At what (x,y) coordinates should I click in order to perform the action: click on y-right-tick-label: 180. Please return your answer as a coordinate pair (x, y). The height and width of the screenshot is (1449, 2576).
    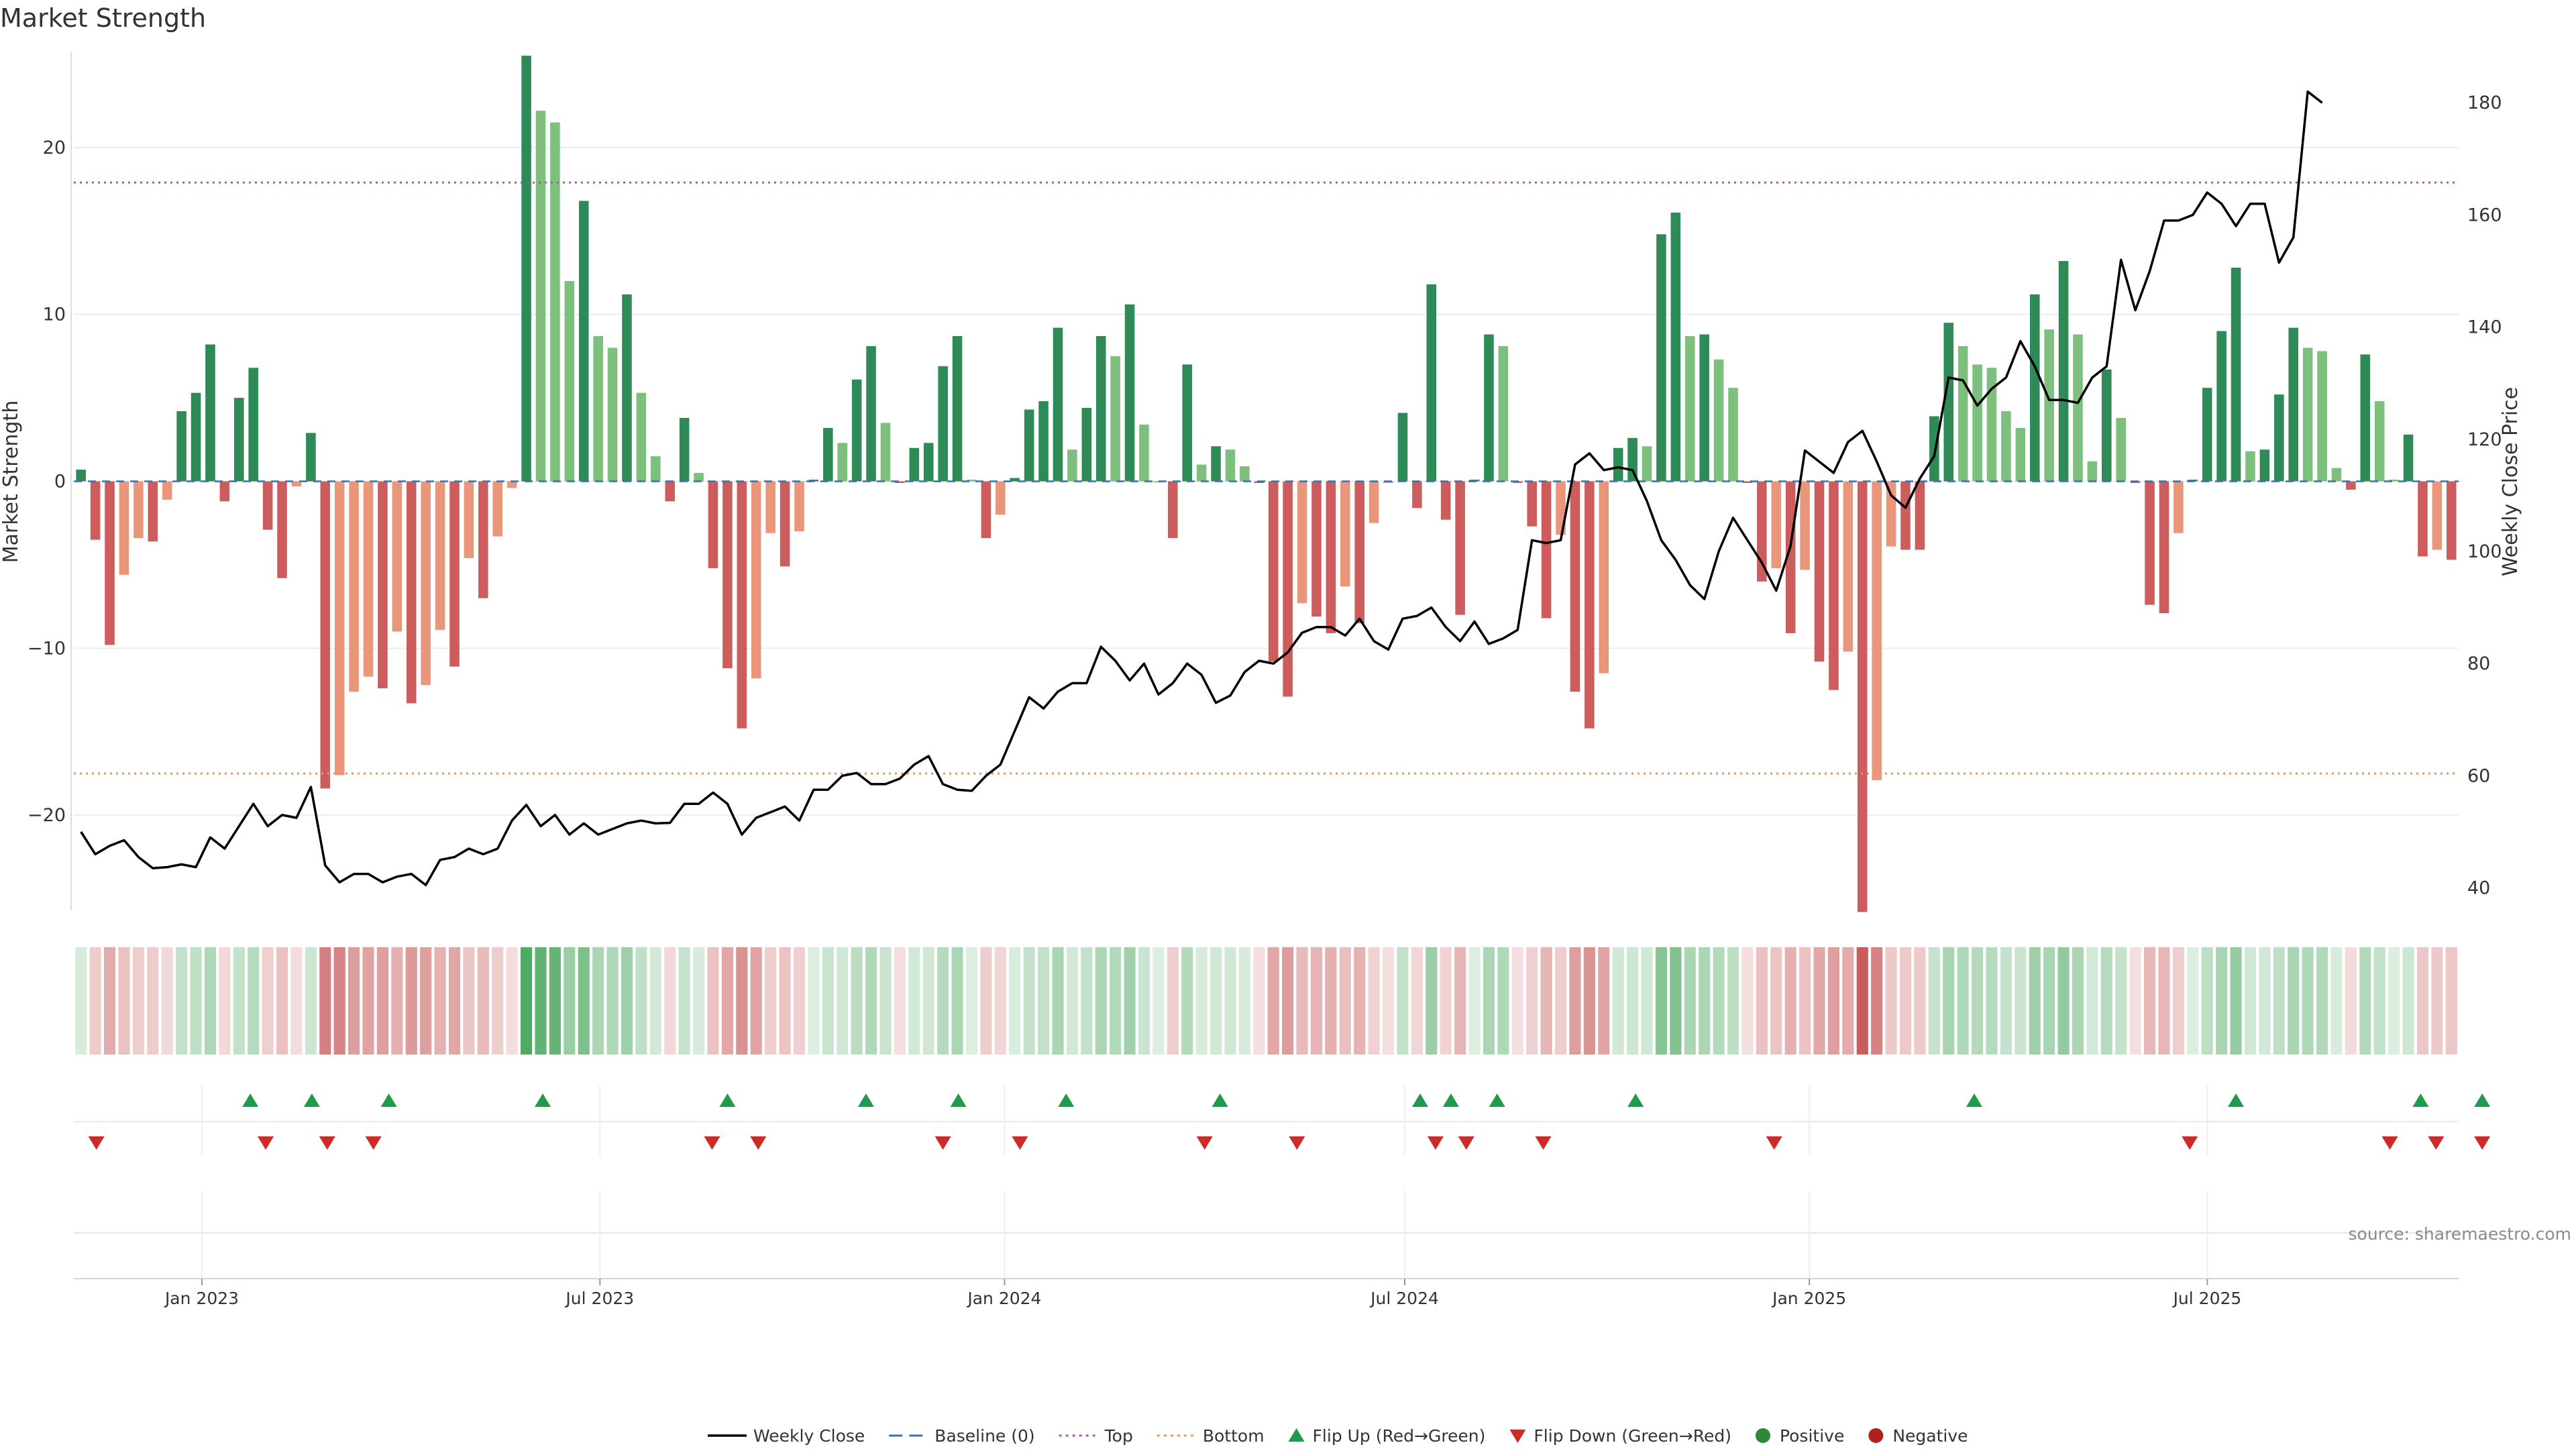
    Looking at the image, I should click on (2484, 103).